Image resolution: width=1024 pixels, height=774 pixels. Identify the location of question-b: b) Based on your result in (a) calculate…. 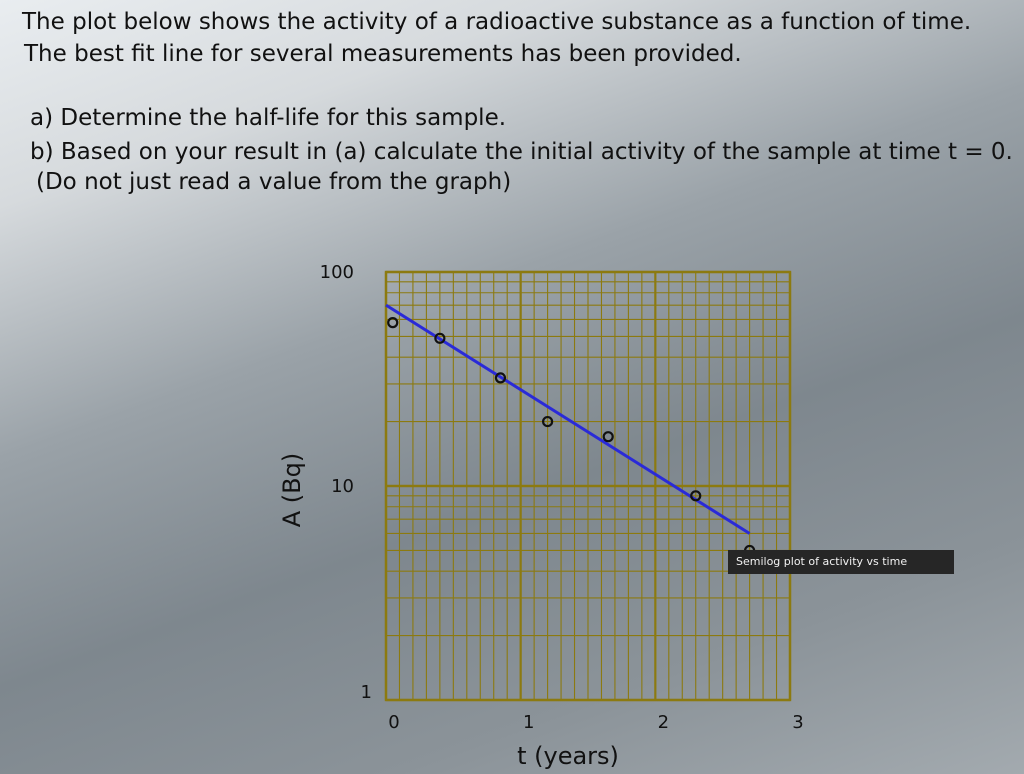
(521, 152).